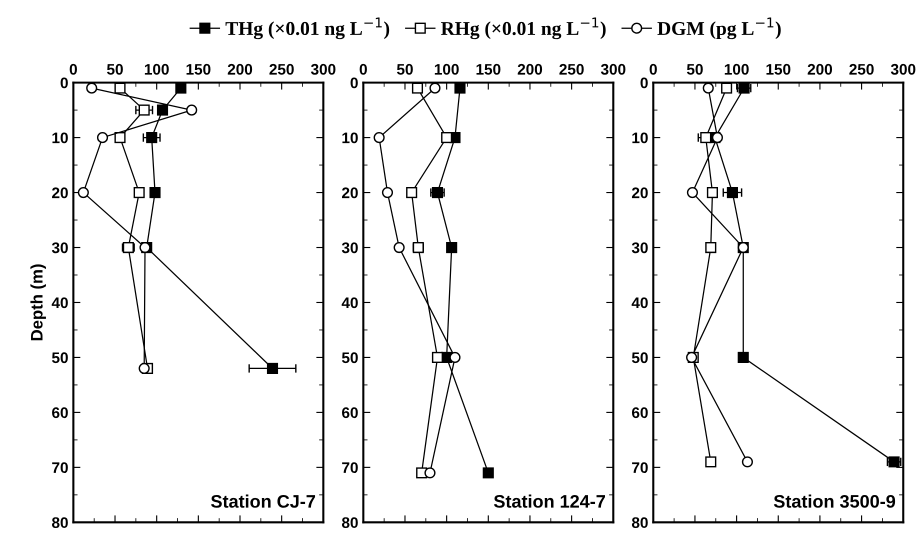  Describe the element at coordinates (308, 29) in the screenshot. I see `legend-label: THg (×0.01 ng L$^{−1}$)` at that location.